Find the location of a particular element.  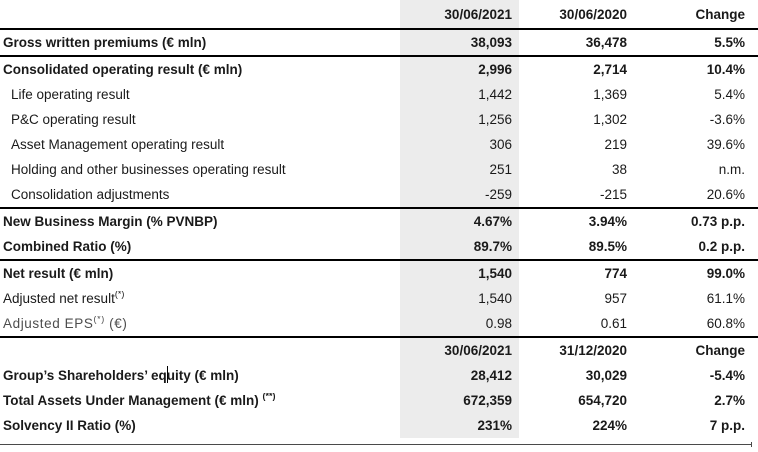

value-current: 1,256 is located at coordinates (459, 119).